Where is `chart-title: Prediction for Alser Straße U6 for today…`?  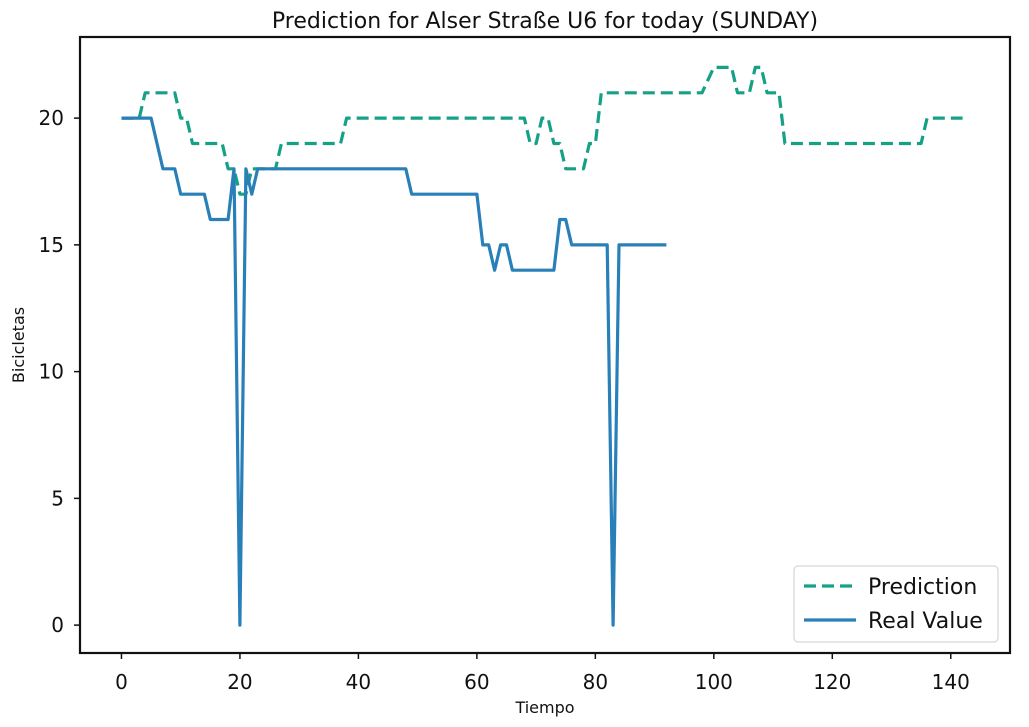
chart-title: Prediction for Alser Straße U6 for today… is located at coordinates (545, 21).